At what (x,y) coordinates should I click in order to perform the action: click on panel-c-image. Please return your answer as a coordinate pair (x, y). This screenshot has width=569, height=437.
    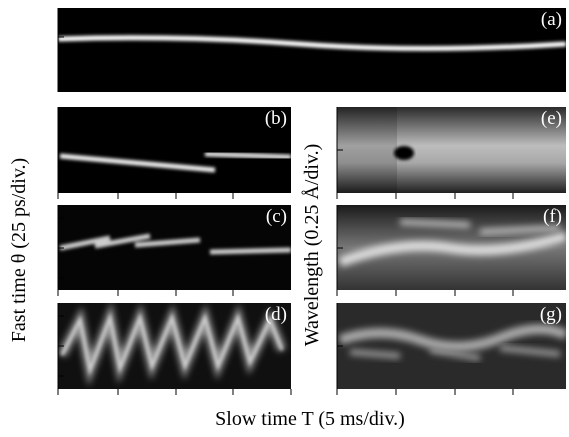
    Looking at the image, I should click on (174, 247).